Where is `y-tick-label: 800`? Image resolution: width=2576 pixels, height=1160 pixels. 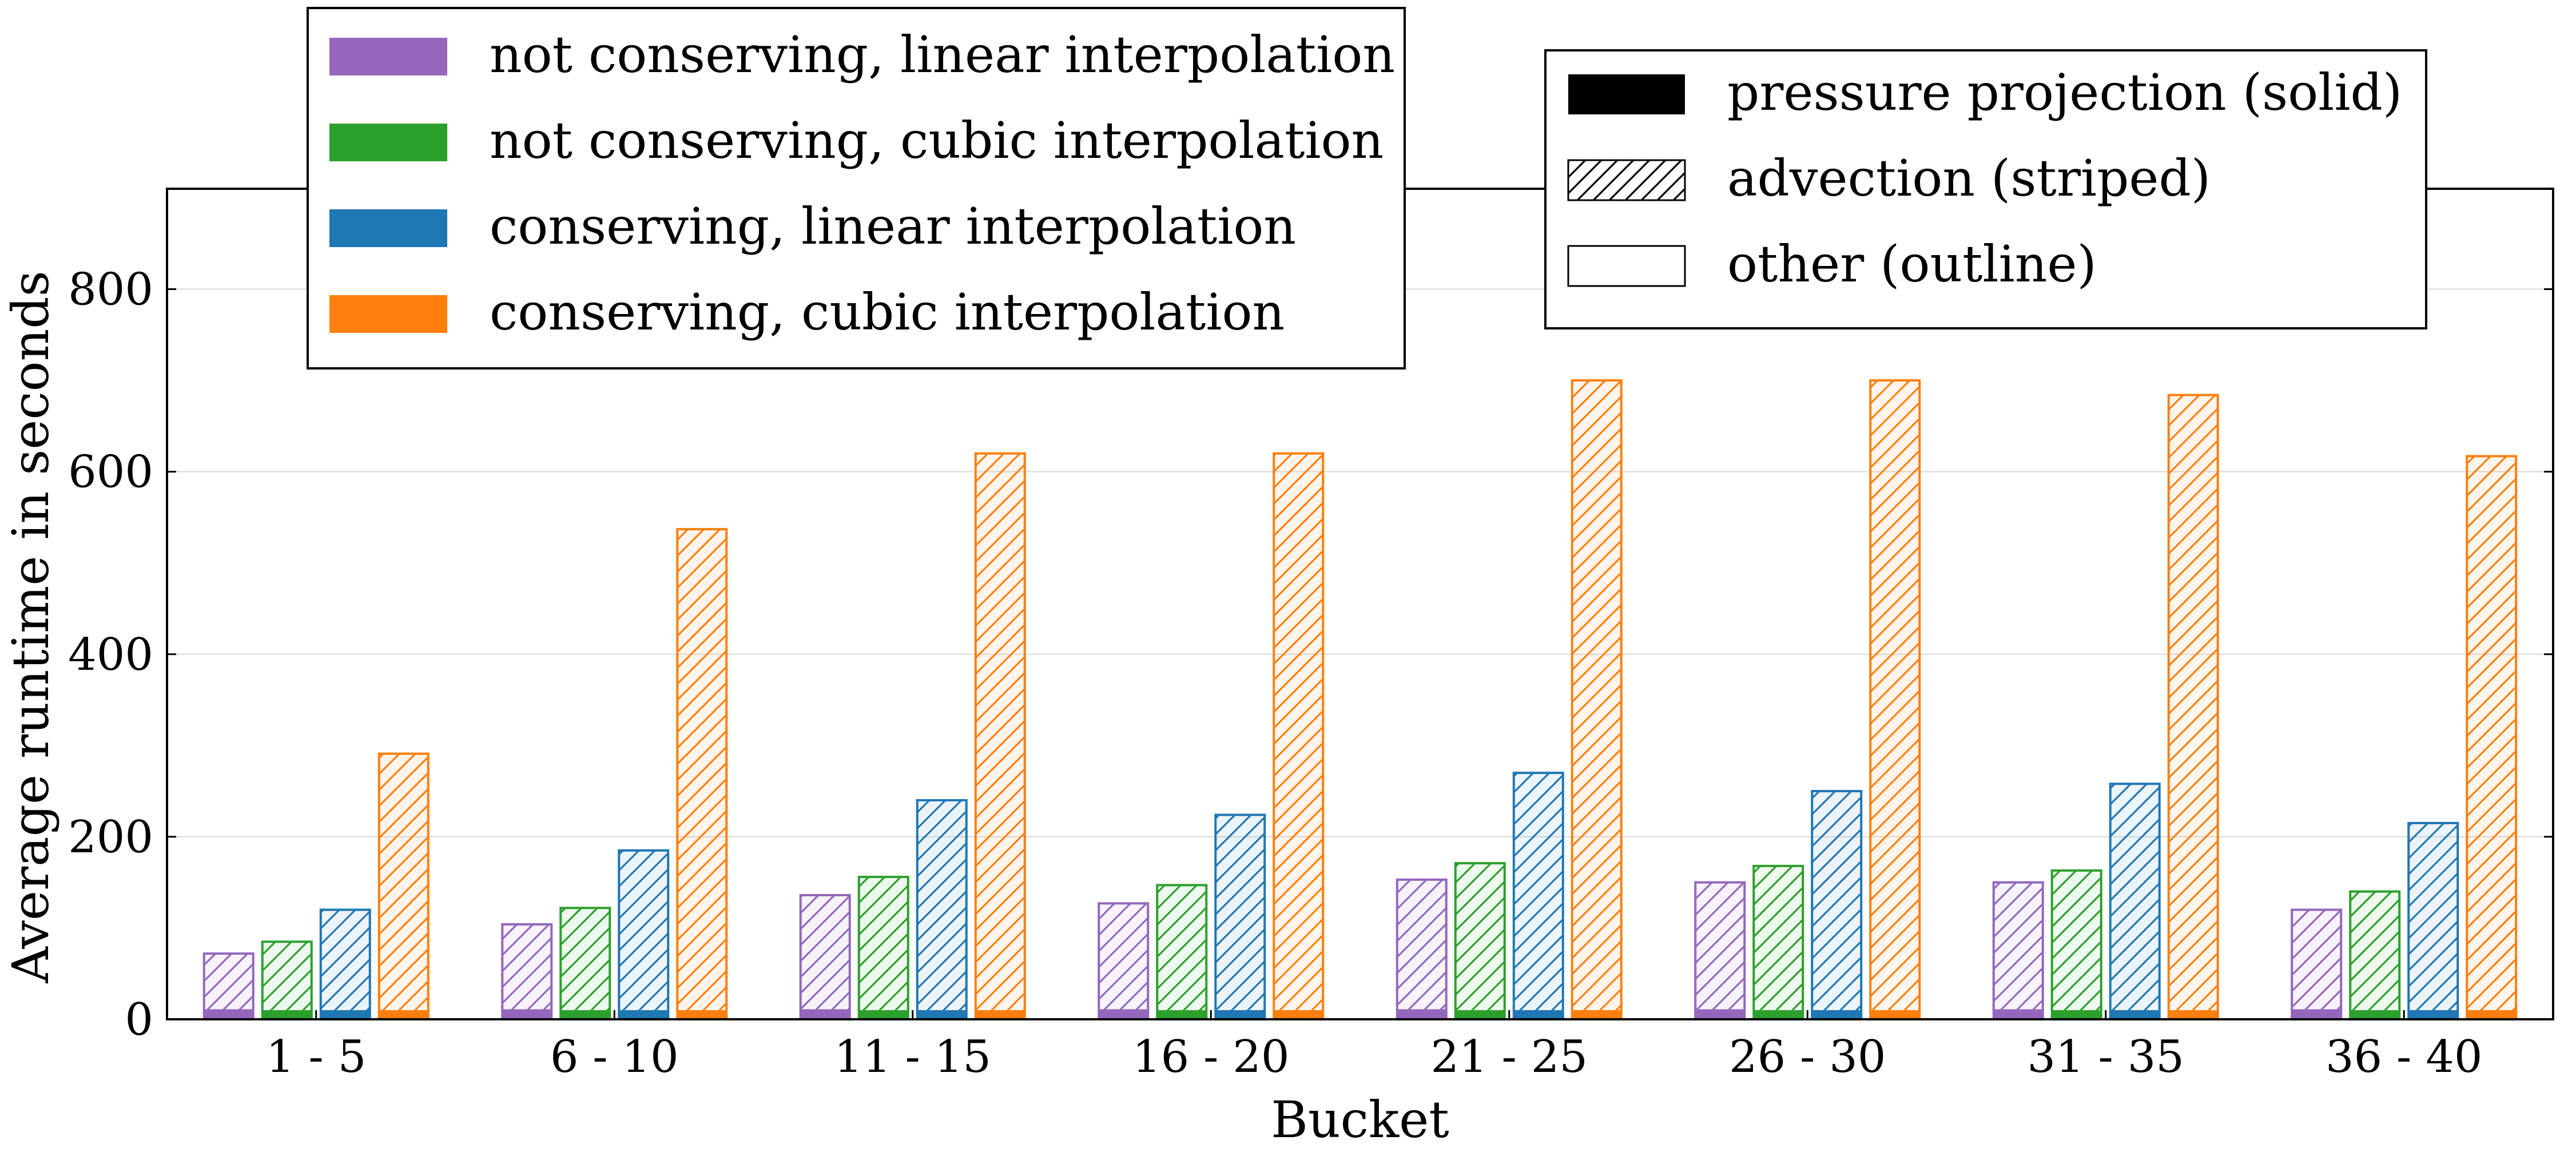 y-tick-label: 800 is located at coordinates (110, 290).